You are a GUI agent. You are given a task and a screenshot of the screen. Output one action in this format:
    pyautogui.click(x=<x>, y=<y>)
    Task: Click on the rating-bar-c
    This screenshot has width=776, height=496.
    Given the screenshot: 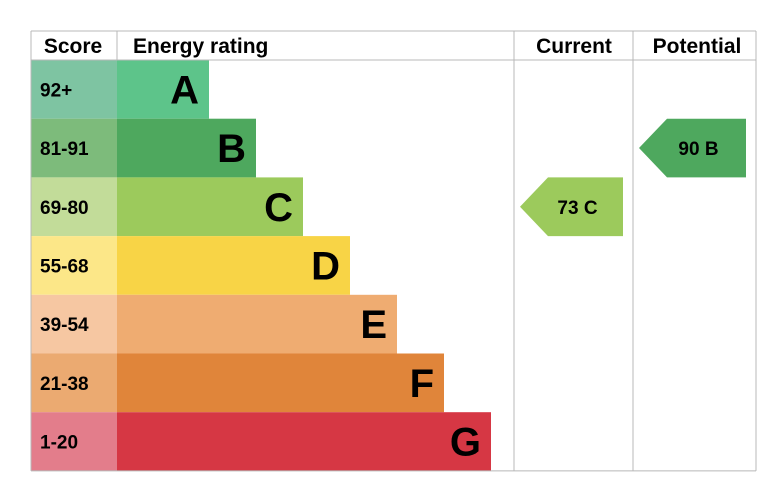 What is the action you would take?
    pyautogui.click(x=210, y=207)
    